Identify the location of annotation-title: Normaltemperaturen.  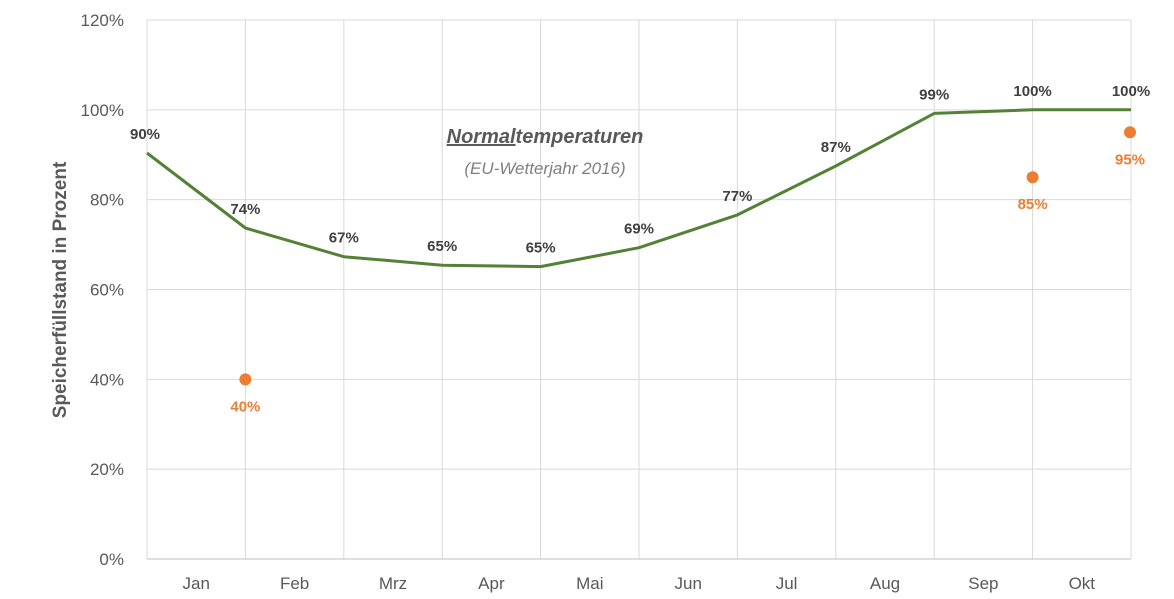
(545, 137).